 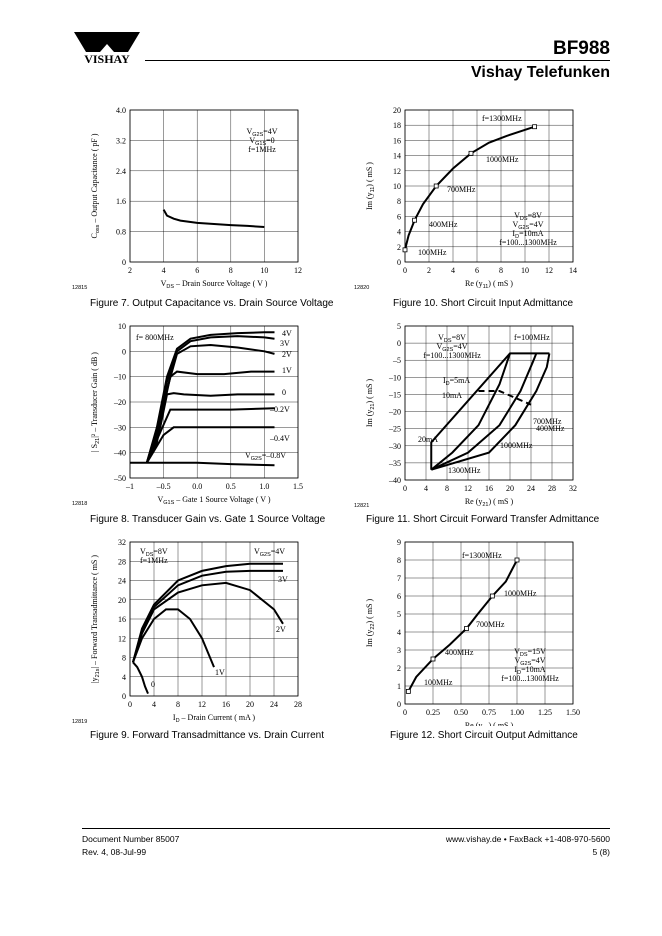 What do you see at coordinates (210, 445) in the screenshot?
I see `series-line-–0.4V` at bounding box center [210, 445].